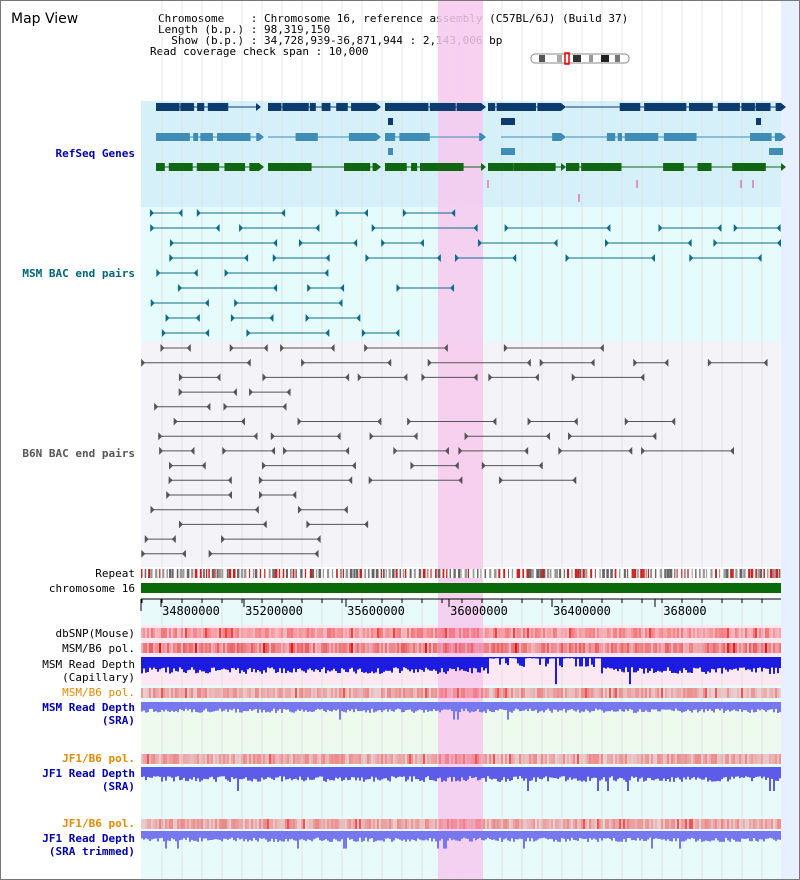  I want to click on chromosome-ideogram, so click(580, 58).